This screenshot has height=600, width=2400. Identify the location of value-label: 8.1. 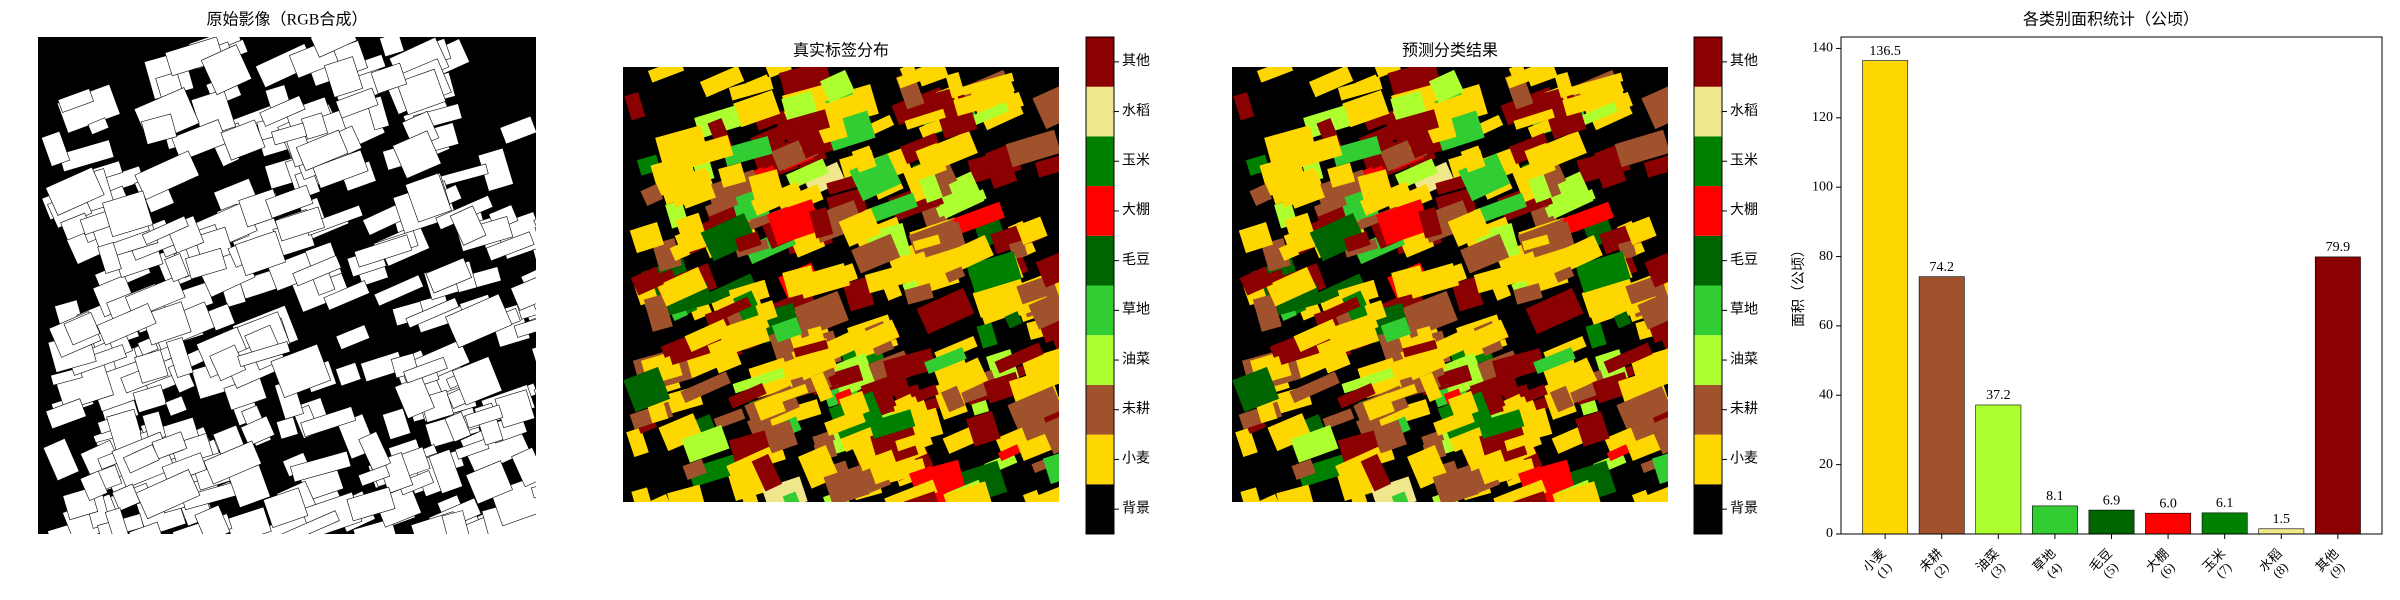
(2055, 496).